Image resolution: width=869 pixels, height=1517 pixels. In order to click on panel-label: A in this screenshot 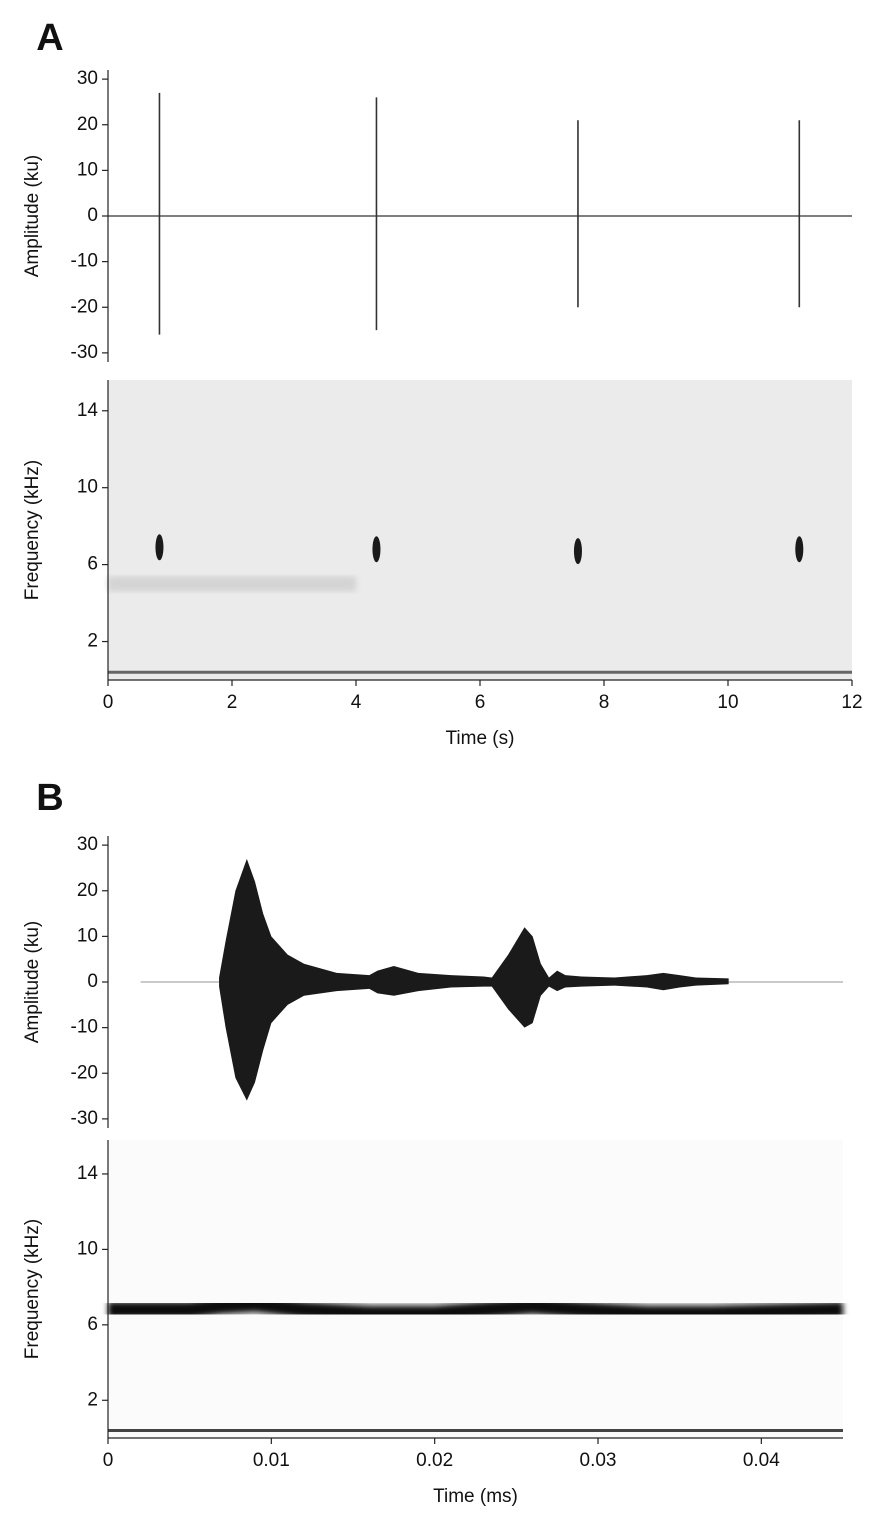, I will do `click(49, 38)`.